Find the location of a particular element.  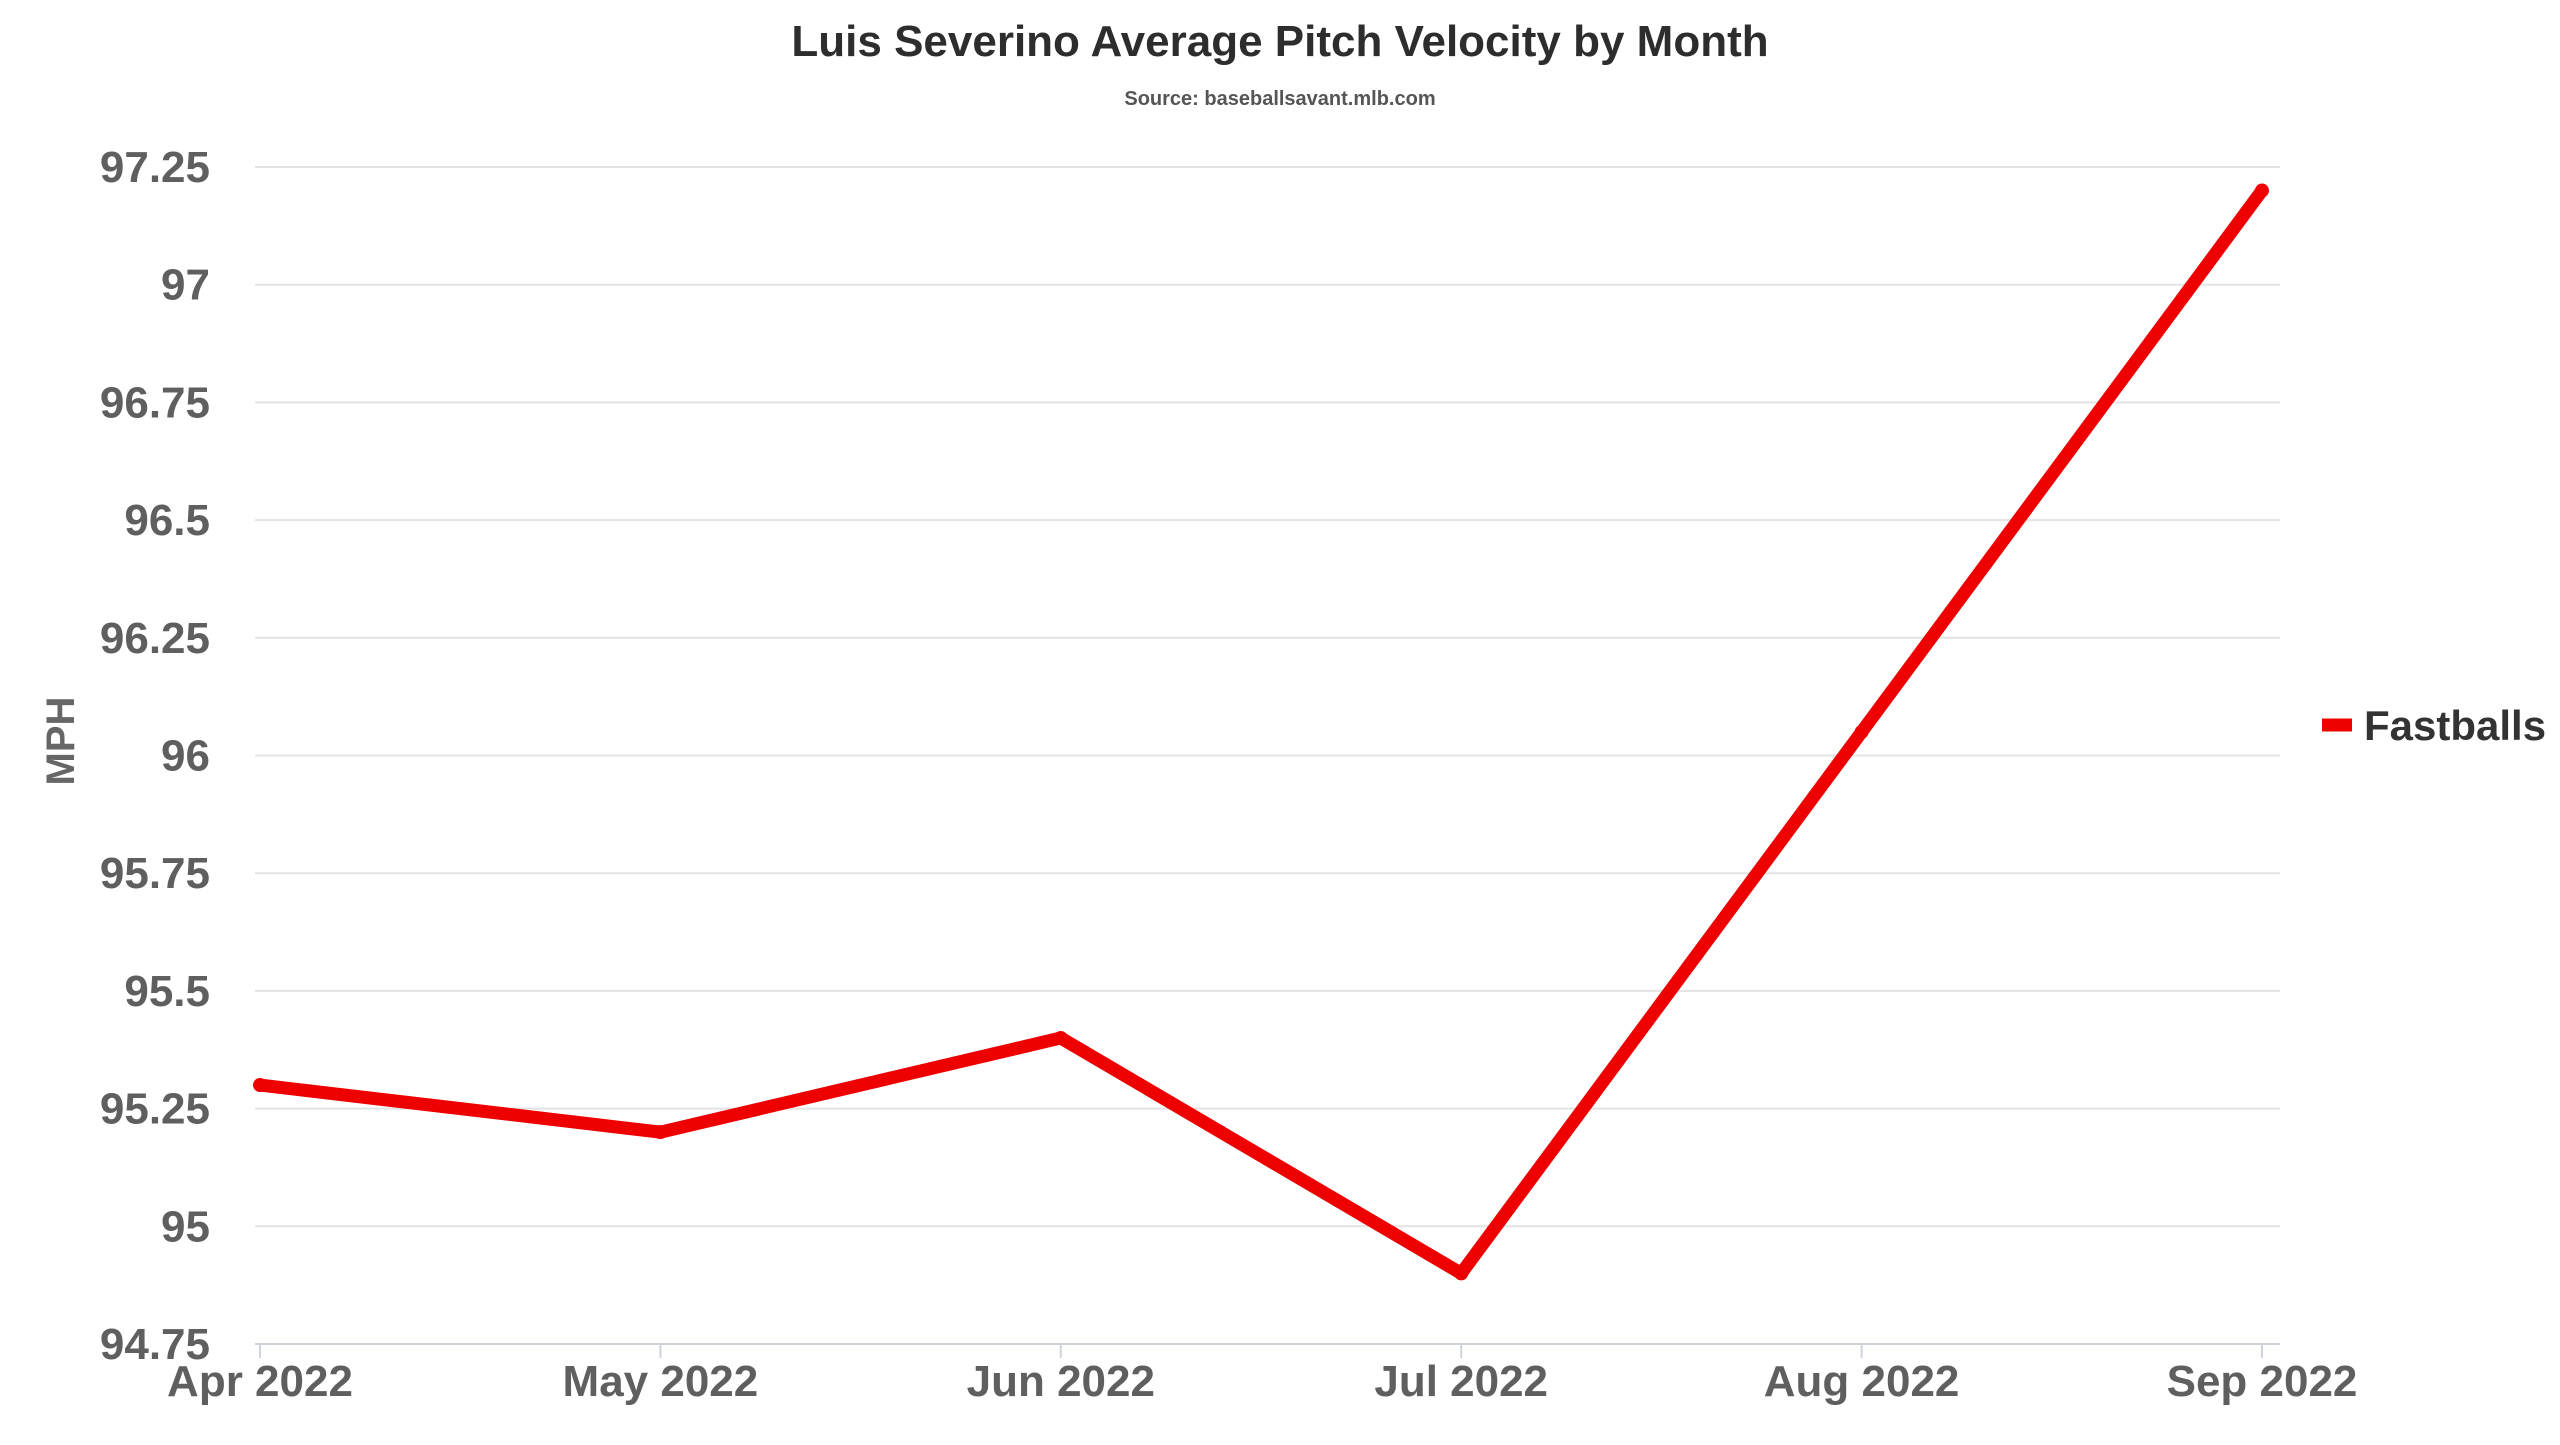

x-tick-label: May 2022 is located at coordinates (661, 1381).